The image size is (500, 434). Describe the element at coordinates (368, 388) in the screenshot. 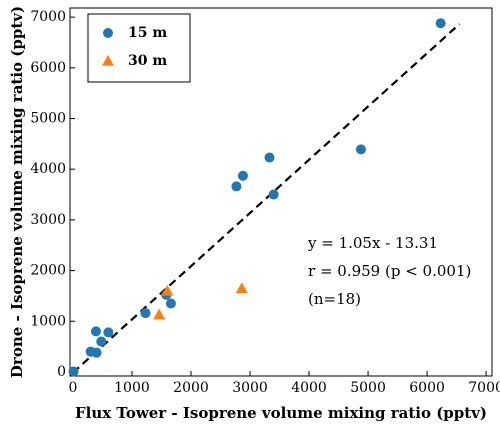

I see `x-tick-label: 5000` at that location.